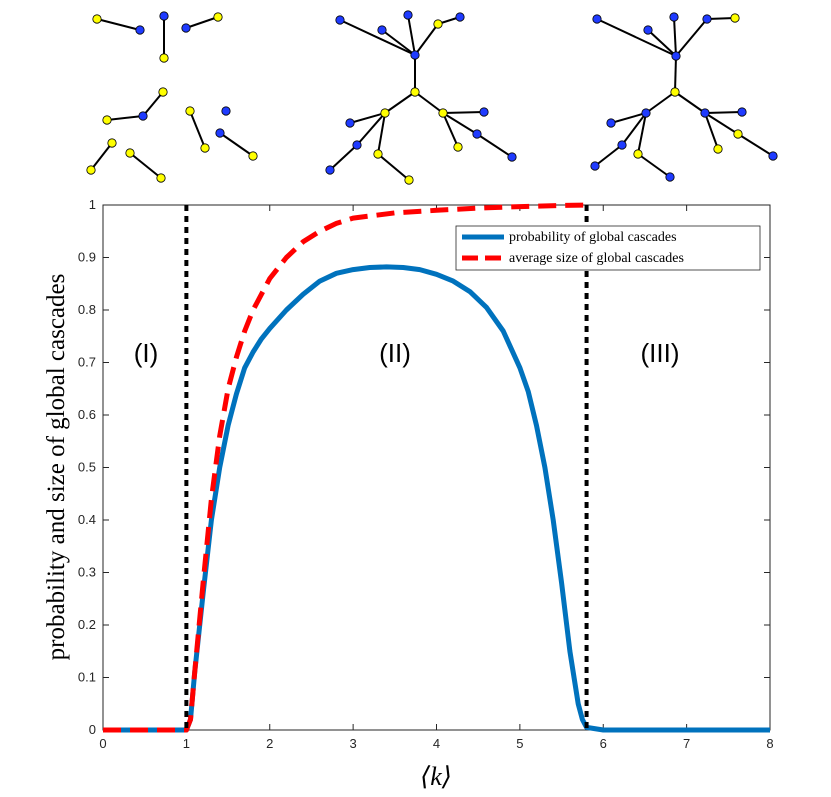 This screenshot has width=831, height=797. I want to click on x-tick-label: 7, so click(686, 743).